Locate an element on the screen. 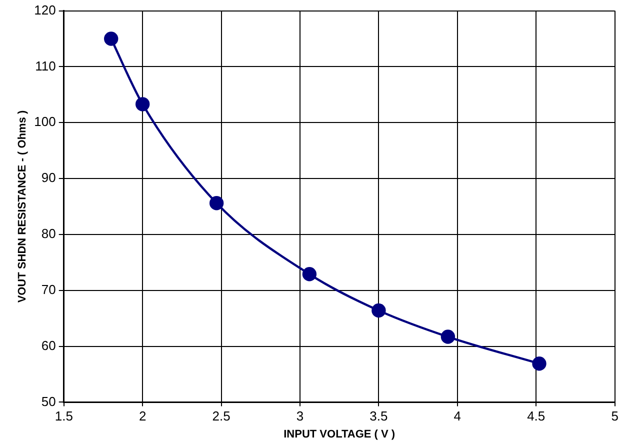 Image resolution: width=623 pixels, height=445 pixels. x-tick-label: 3.5 is located at coordinates (379, 416).